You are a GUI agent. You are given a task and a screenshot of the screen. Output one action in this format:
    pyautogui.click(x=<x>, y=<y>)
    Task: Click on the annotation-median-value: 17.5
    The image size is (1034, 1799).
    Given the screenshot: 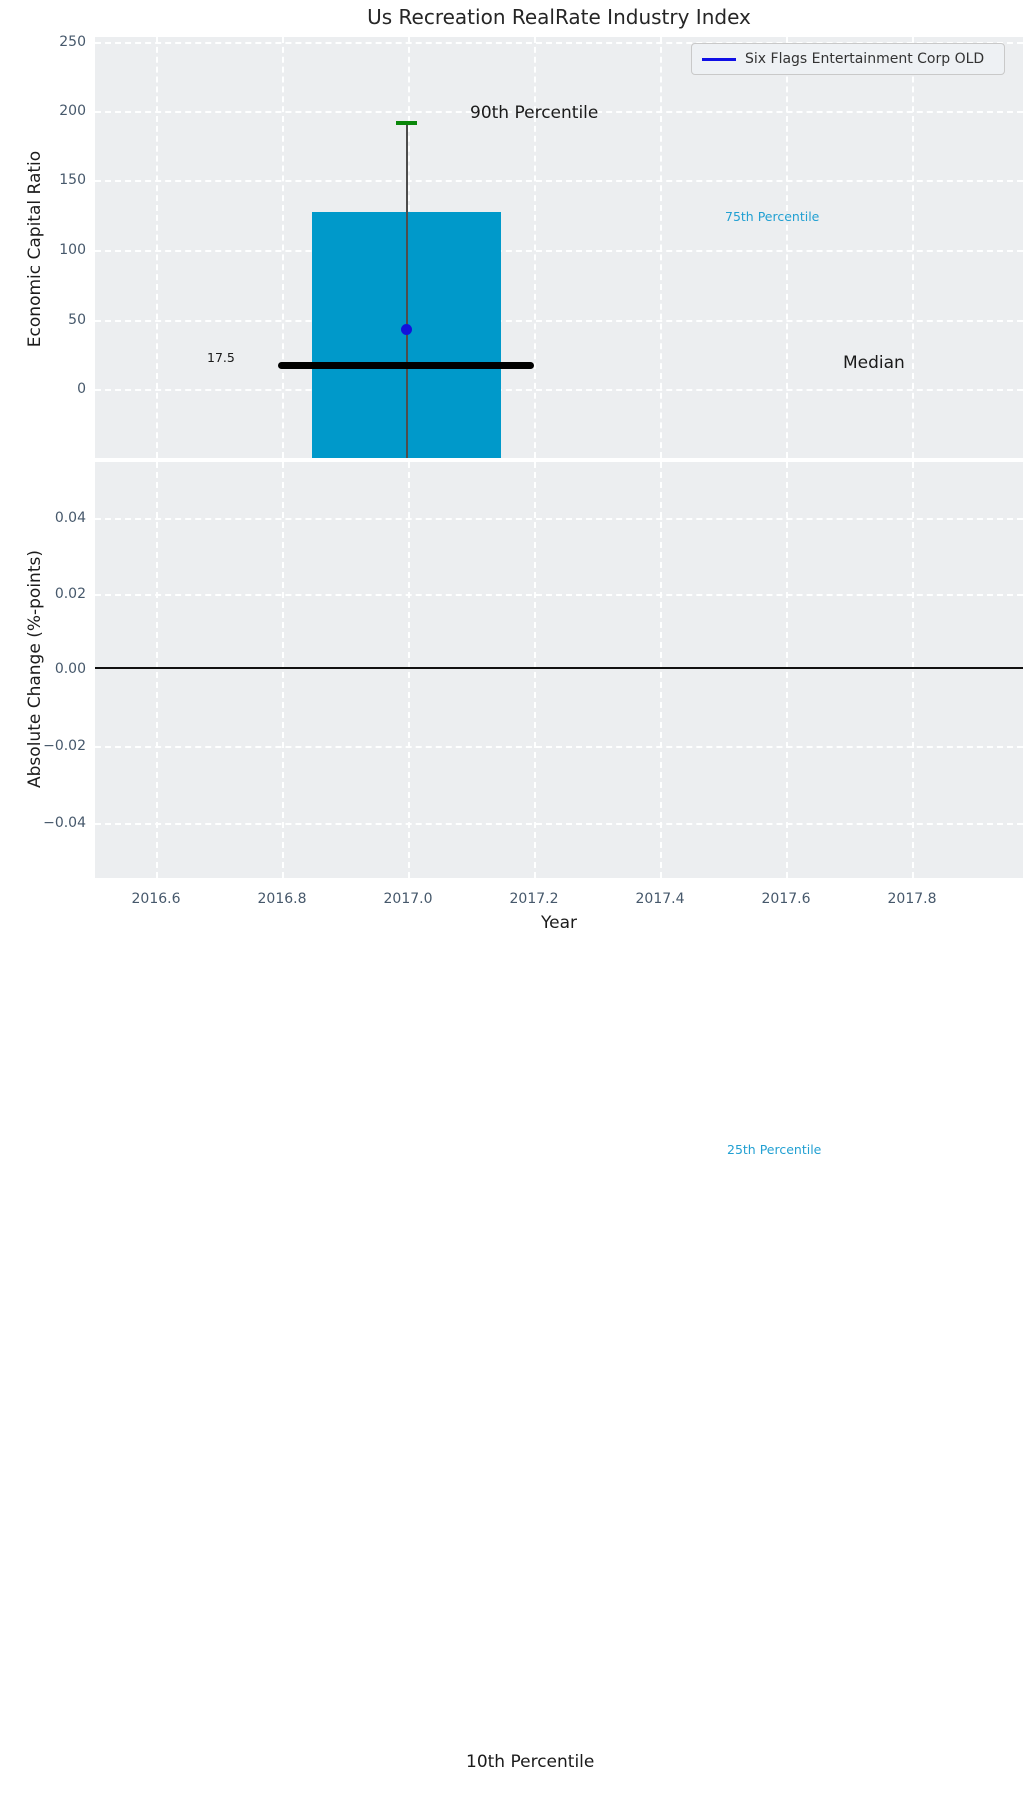 What is the action you would take?
    pyautogui.click(x=221, y=357)
    